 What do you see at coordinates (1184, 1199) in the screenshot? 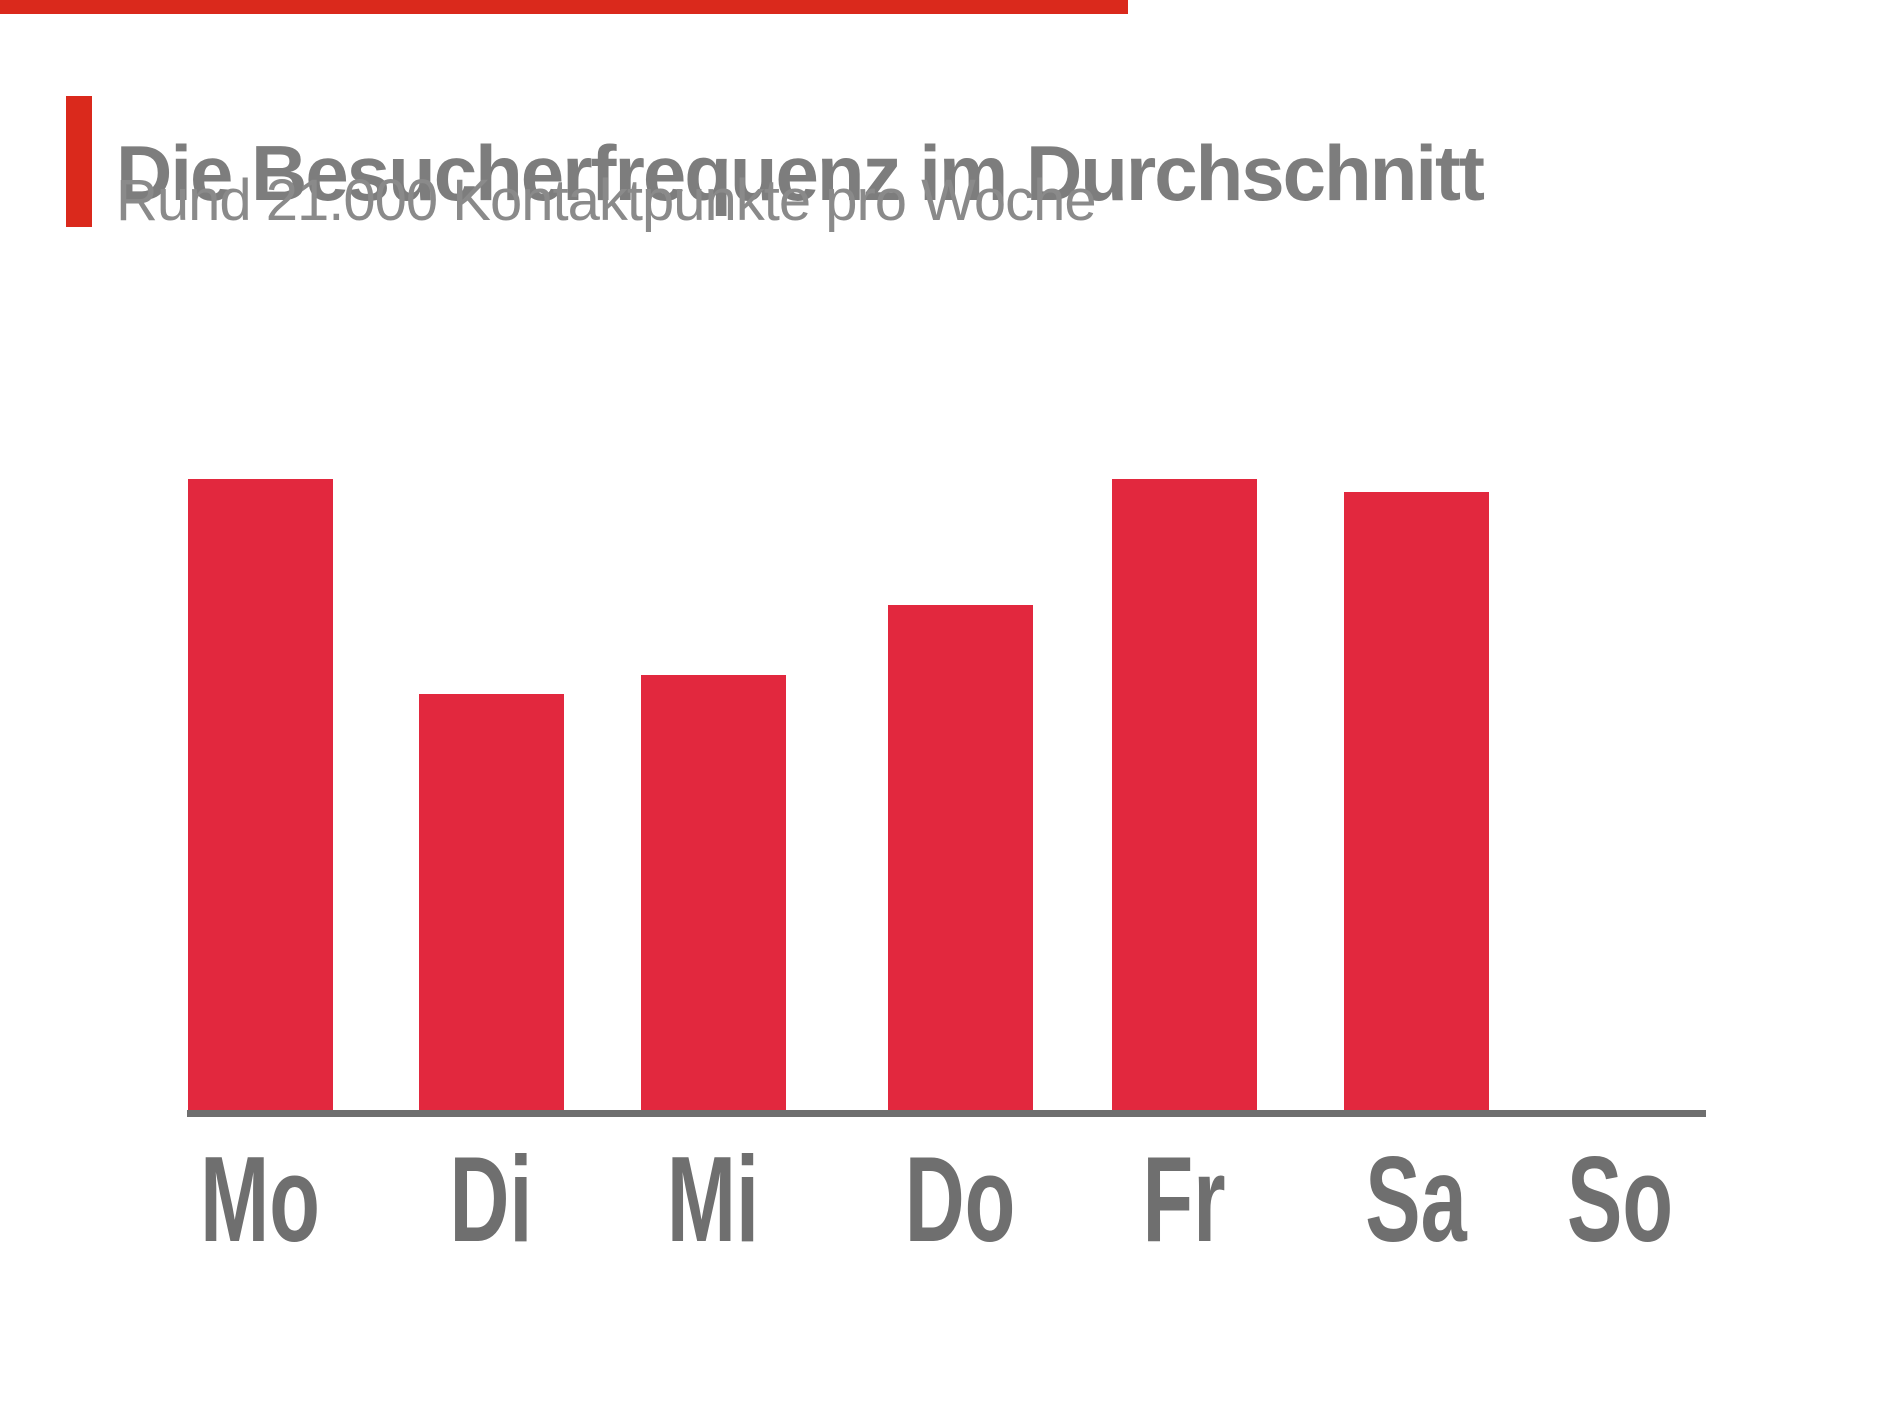
I see `x-axis-label-fr: Fr` at bounding box center [1184, 1199].